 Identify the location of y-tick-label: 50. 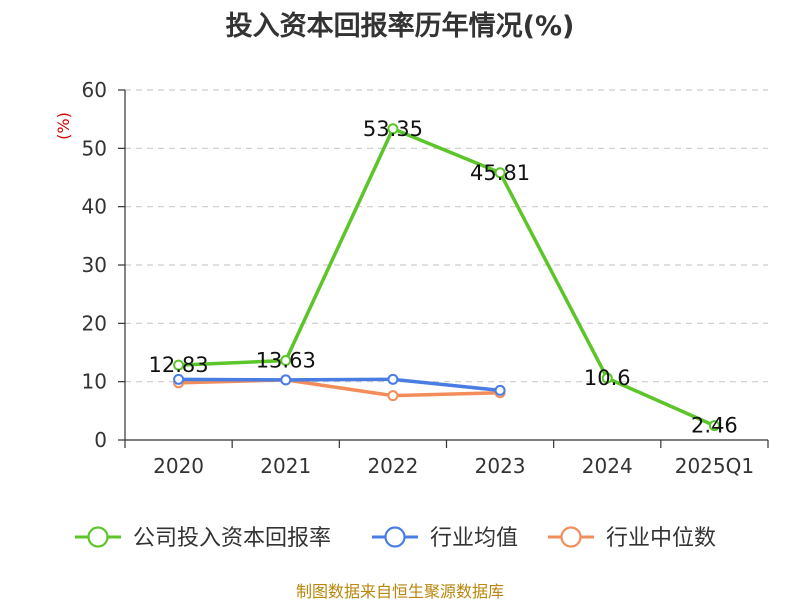
(94, 148).